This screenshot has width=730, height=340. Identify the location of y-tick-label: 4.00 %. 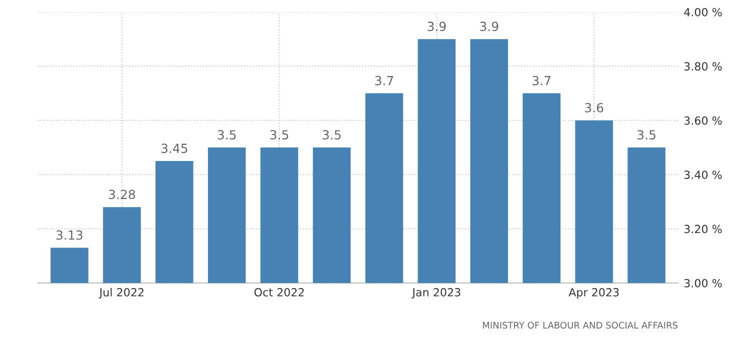
(703, 12).